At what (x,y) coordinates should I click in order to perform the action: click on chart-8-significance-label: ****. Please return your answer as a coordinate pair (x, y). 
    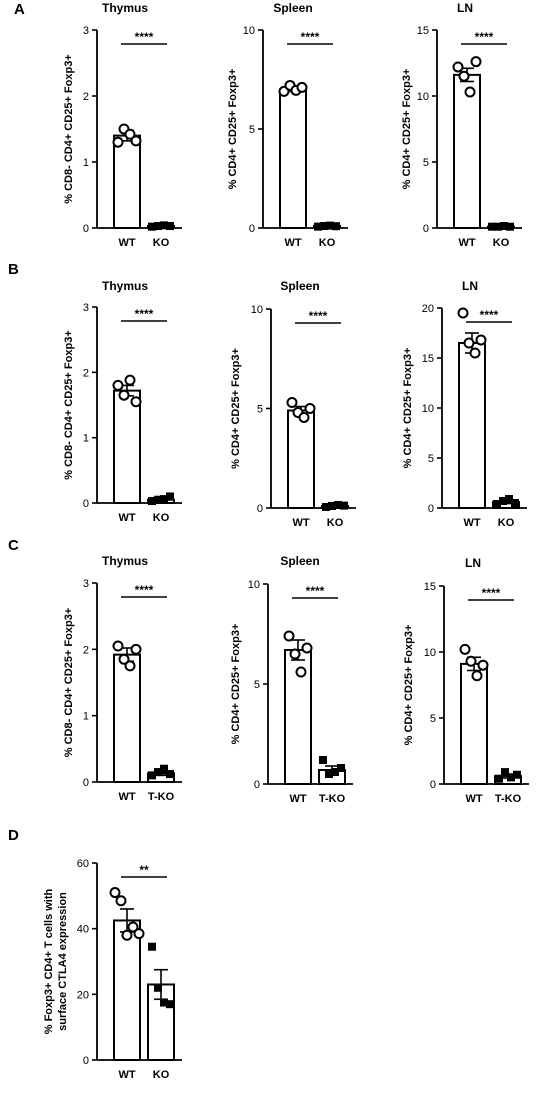
    Looking at the image, I should click on (315, 591).